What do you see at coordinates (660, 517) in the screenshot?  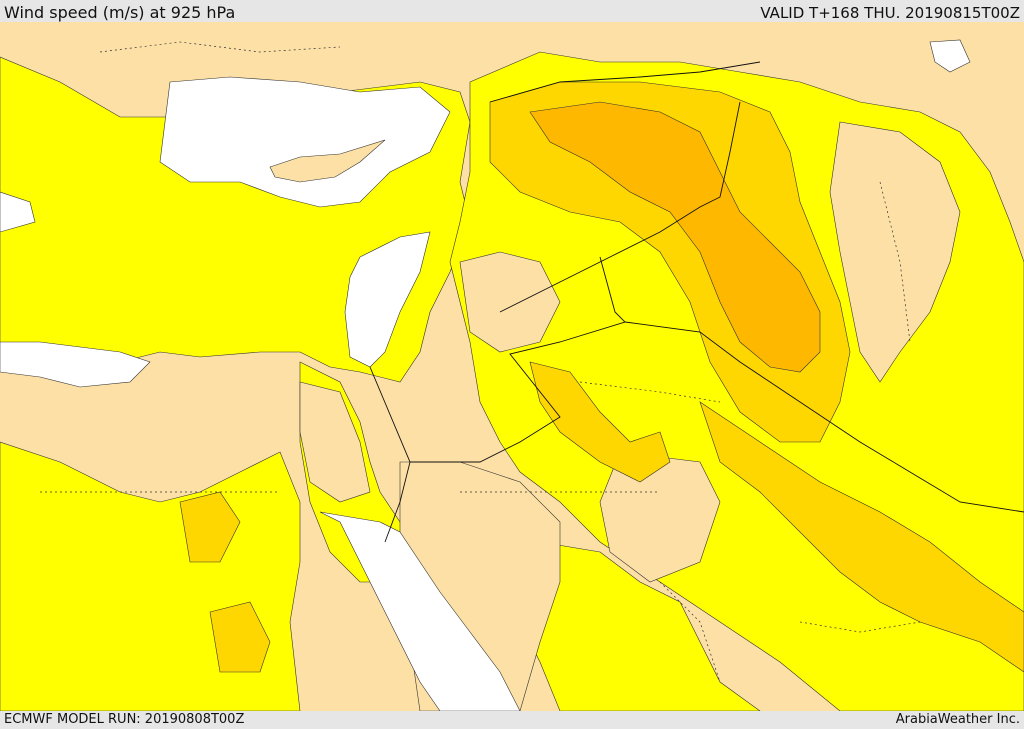 I see `calm-patch-central` at bounding box center [660, 517].